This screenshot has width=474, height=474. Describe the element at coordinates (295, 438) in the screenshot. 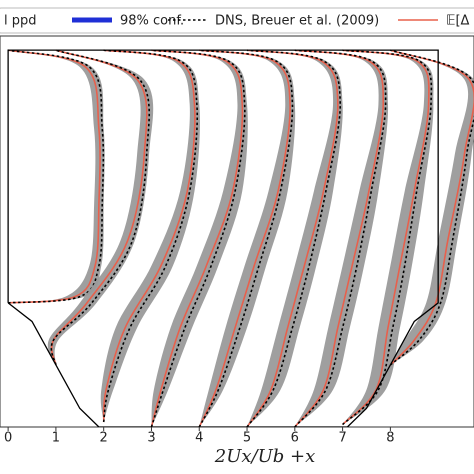

I see `x-tick-label: 6` at that location.